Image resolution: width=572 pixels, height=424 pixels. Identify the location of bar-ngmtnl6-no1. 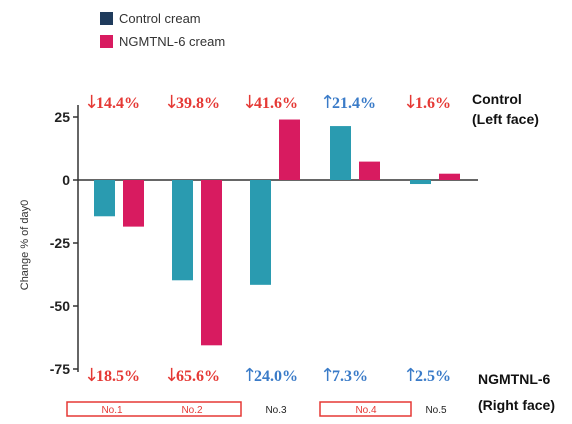
(133, 203).